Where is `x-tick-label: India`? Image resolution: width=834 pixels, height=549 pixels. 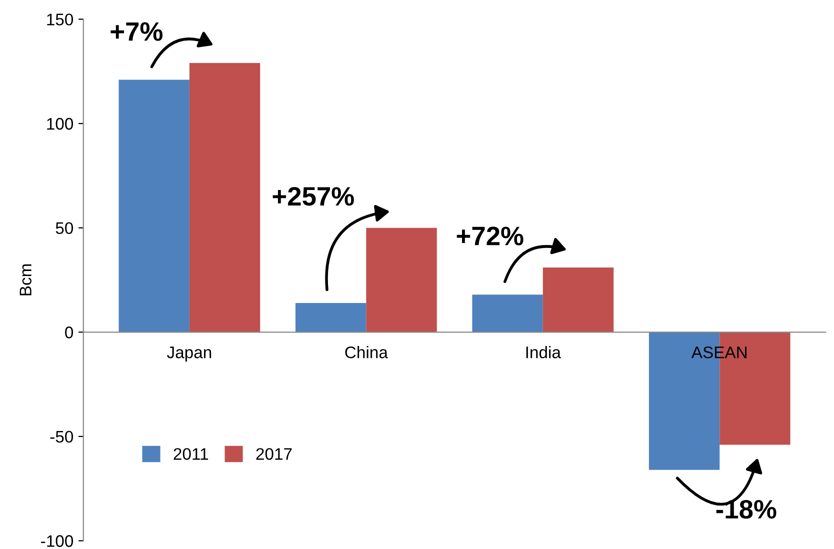 x-tick-label: India is located at coordinates (543, 352).